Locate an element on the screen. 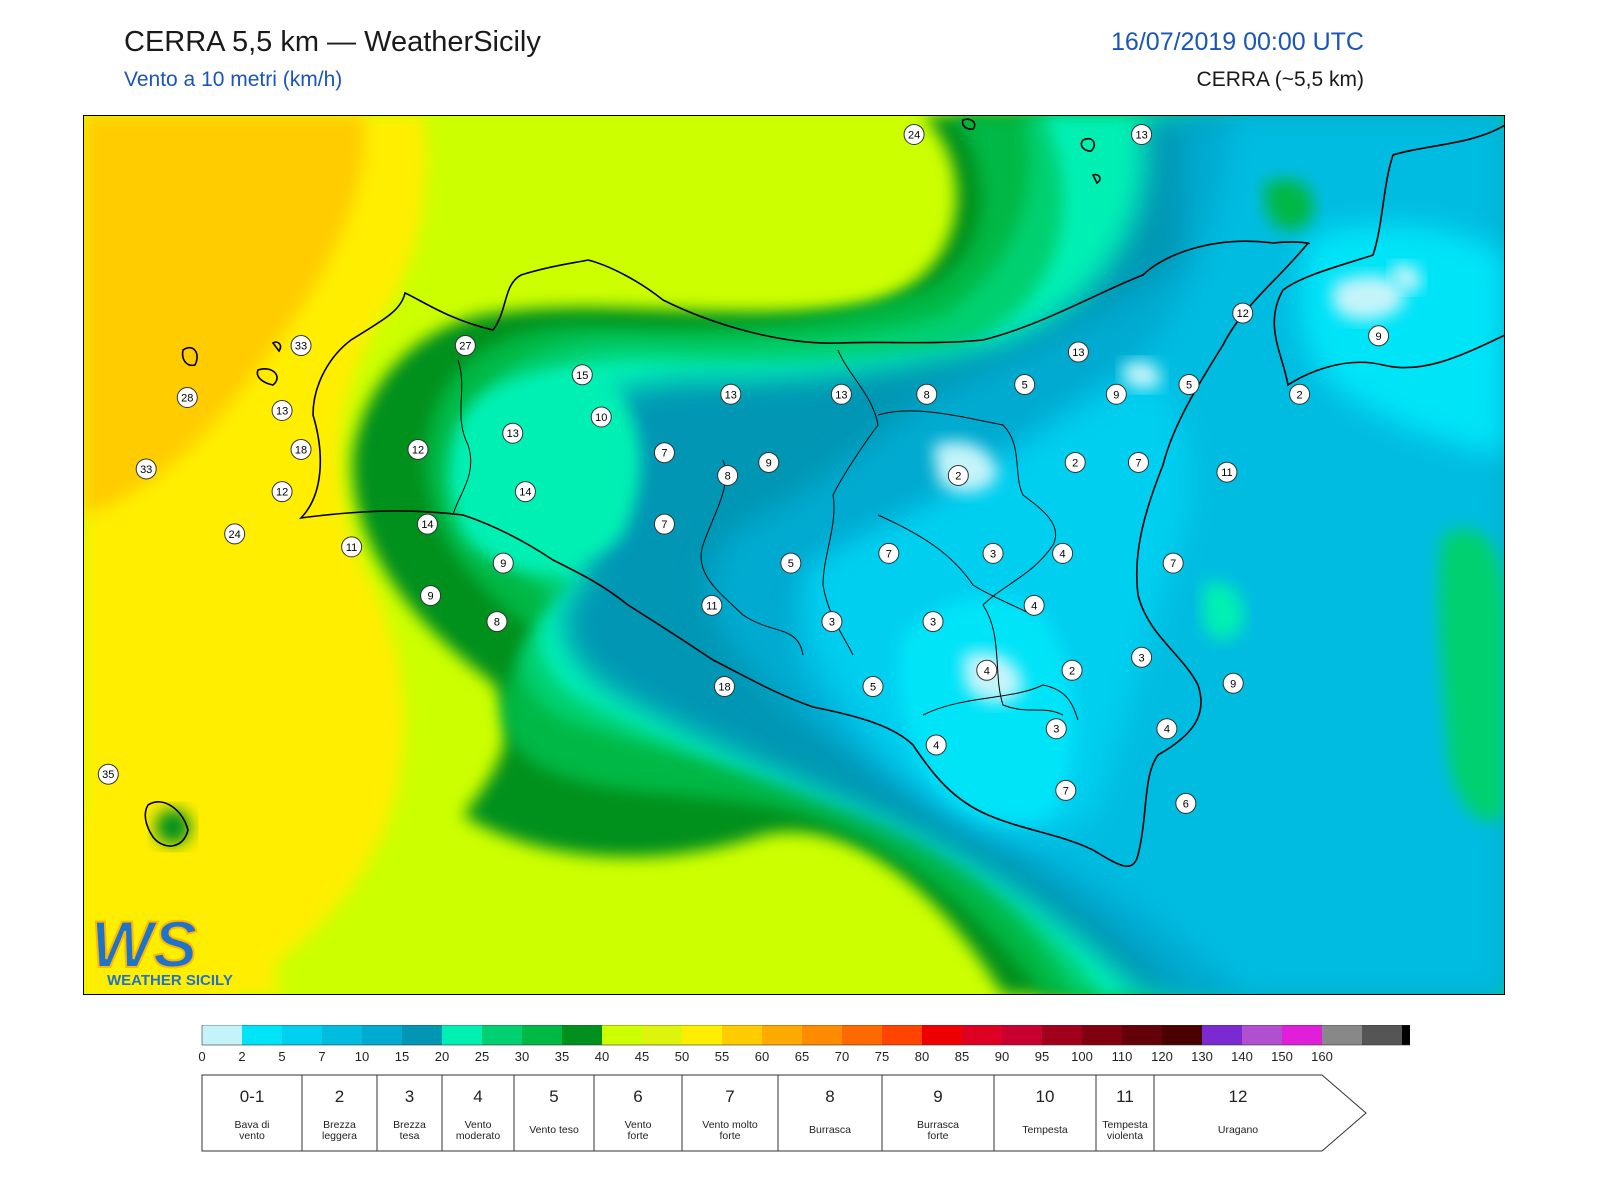 The image size is (1600, 1200). color-scale-tick: 60 is located at coordinates (762, 1056).